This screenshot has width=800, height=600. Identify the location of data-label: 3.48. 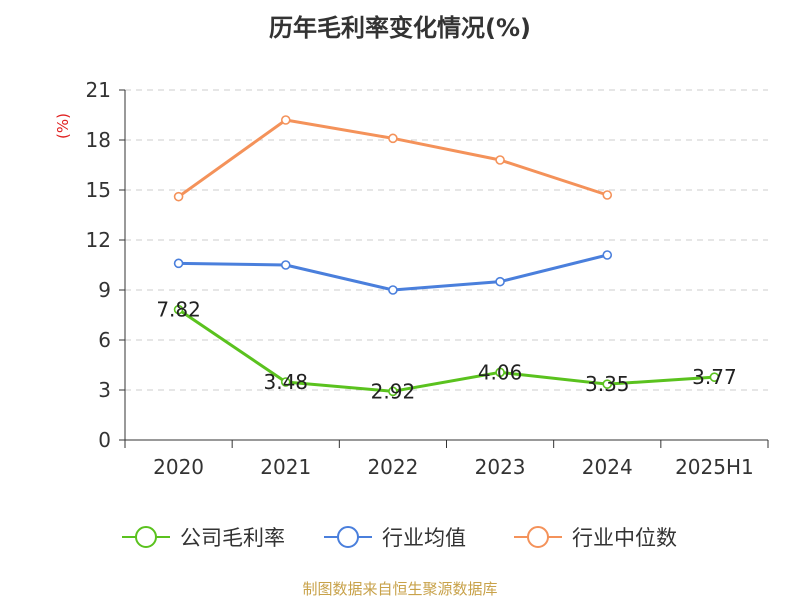
(285, 382).